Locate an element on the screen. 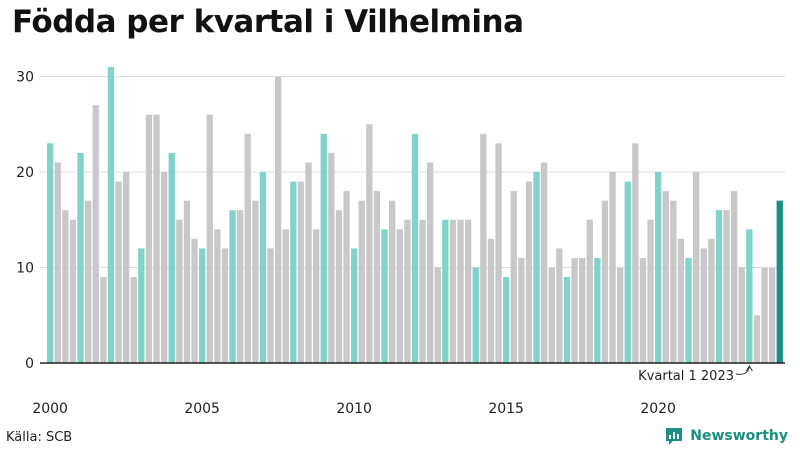  bar-chart-logo-icon is located at coordinates (674, 436).